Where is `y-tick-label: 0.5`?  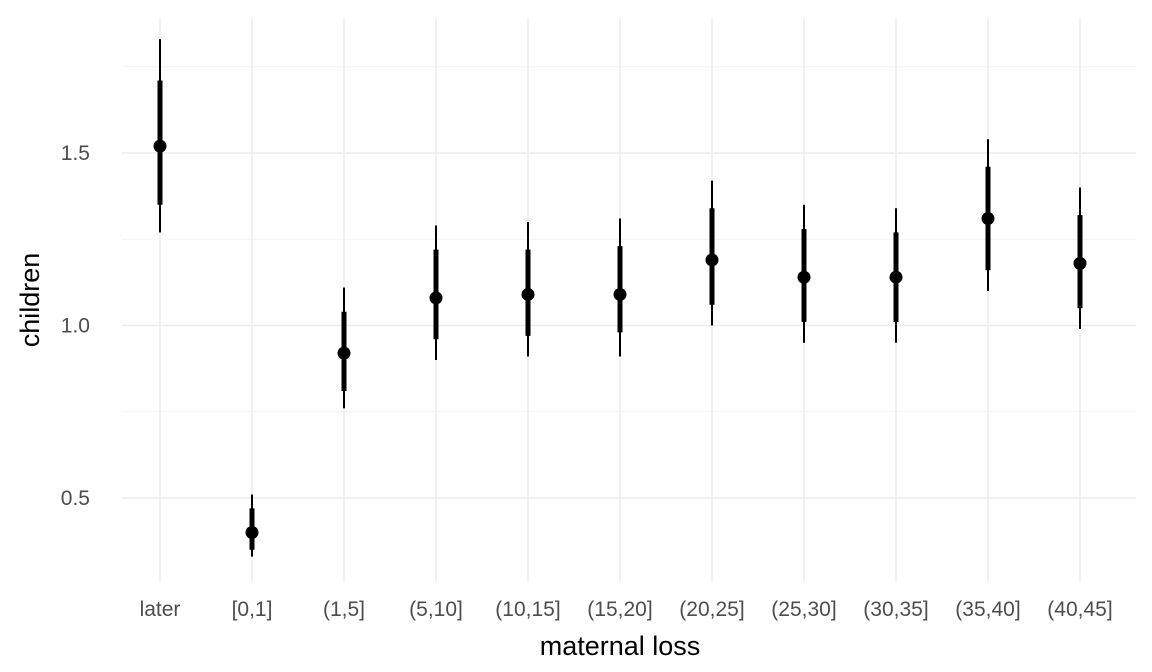 y-tick-label: 0.5 is located at coordinates (75, 498).